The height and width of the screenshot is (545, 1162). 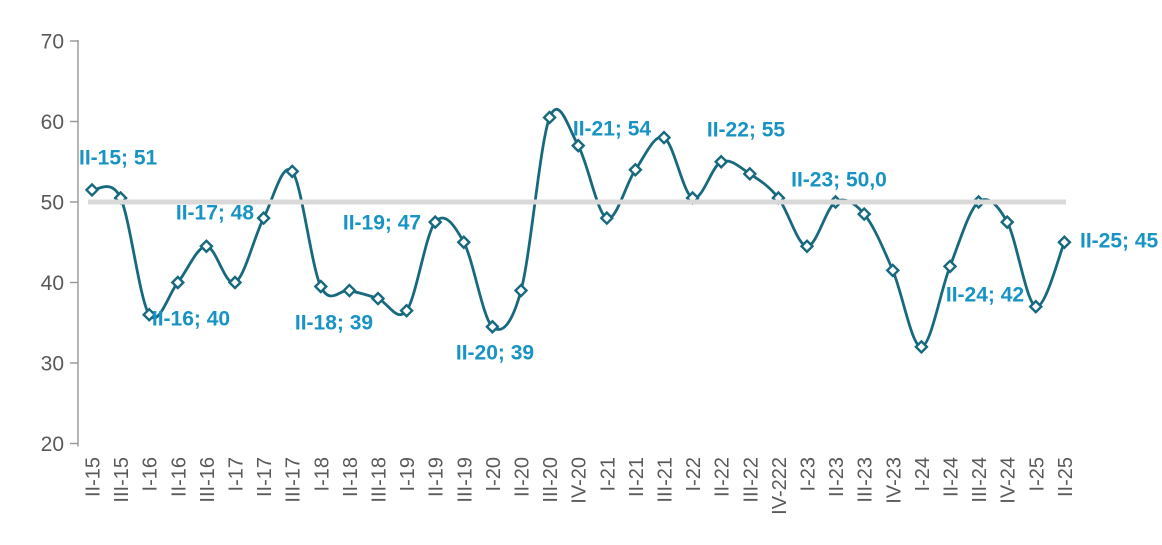 What do you see at coordinates (694, 474) in the screenshot?
I see `x-axis-tick-label: I-22` at bounding box center [694, 474].